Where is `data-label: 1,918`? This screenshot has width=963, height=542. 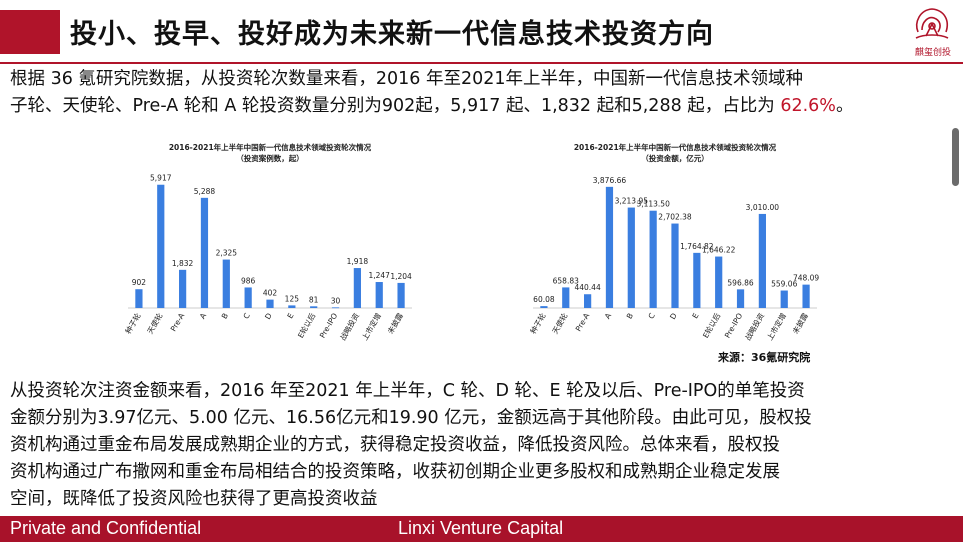 data-label: 1,918 is located at coordinates (358, 261).